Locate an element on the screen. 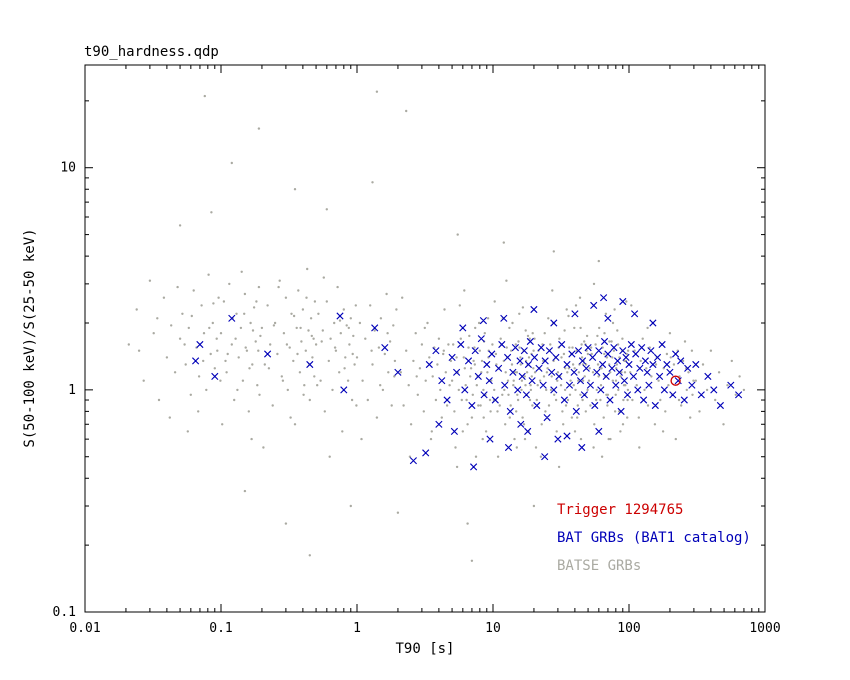 The width and height of the screenshot is (850, 680). x-tick-label: 1 is located at coordinates (357, 628).